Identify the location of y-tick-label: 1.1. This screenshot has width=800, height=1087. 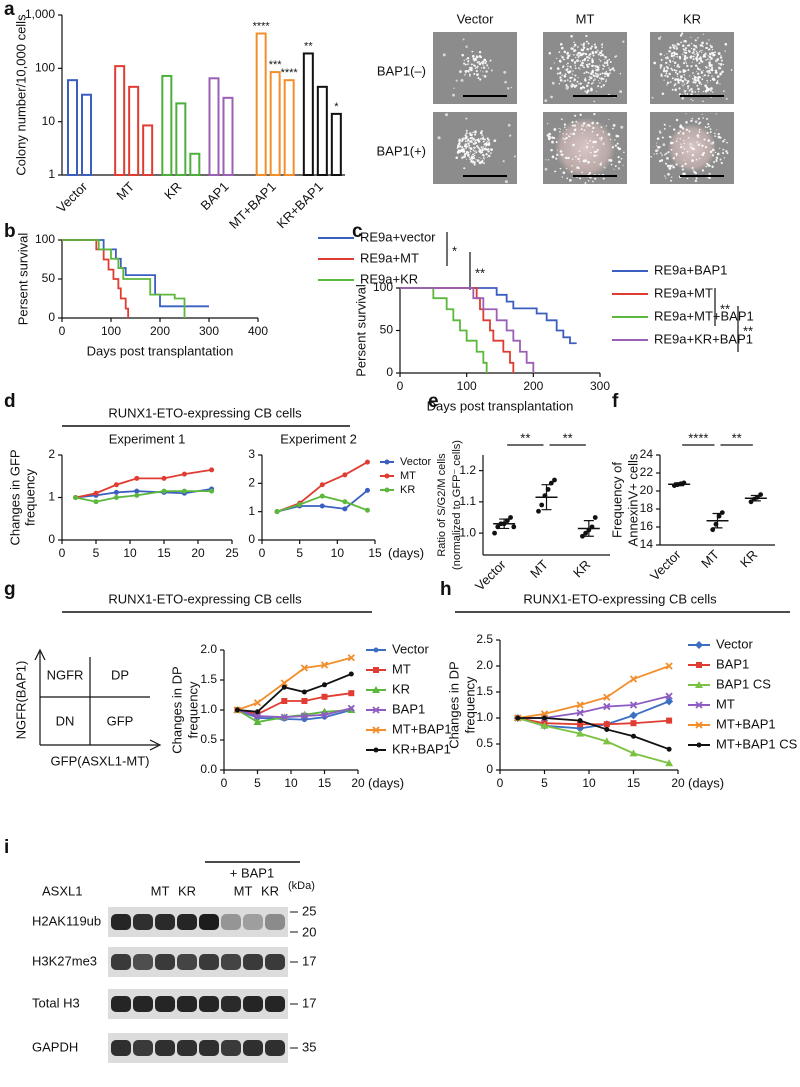
(467, 501).